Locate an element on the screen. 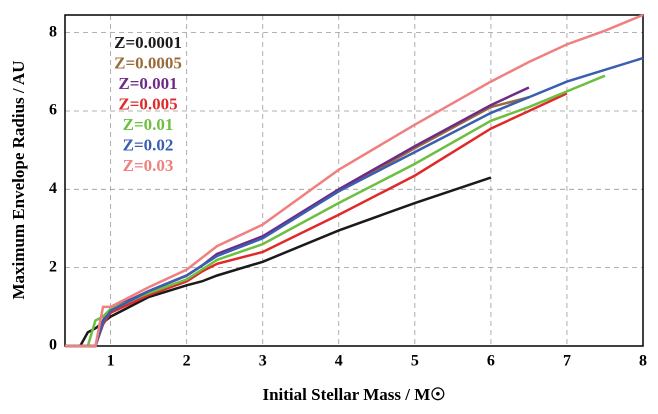 The height and width of the screenshot is (414, 658). x-axis-label: Initial Stellar Mass / M☉ is located at coordinates (353, 394).